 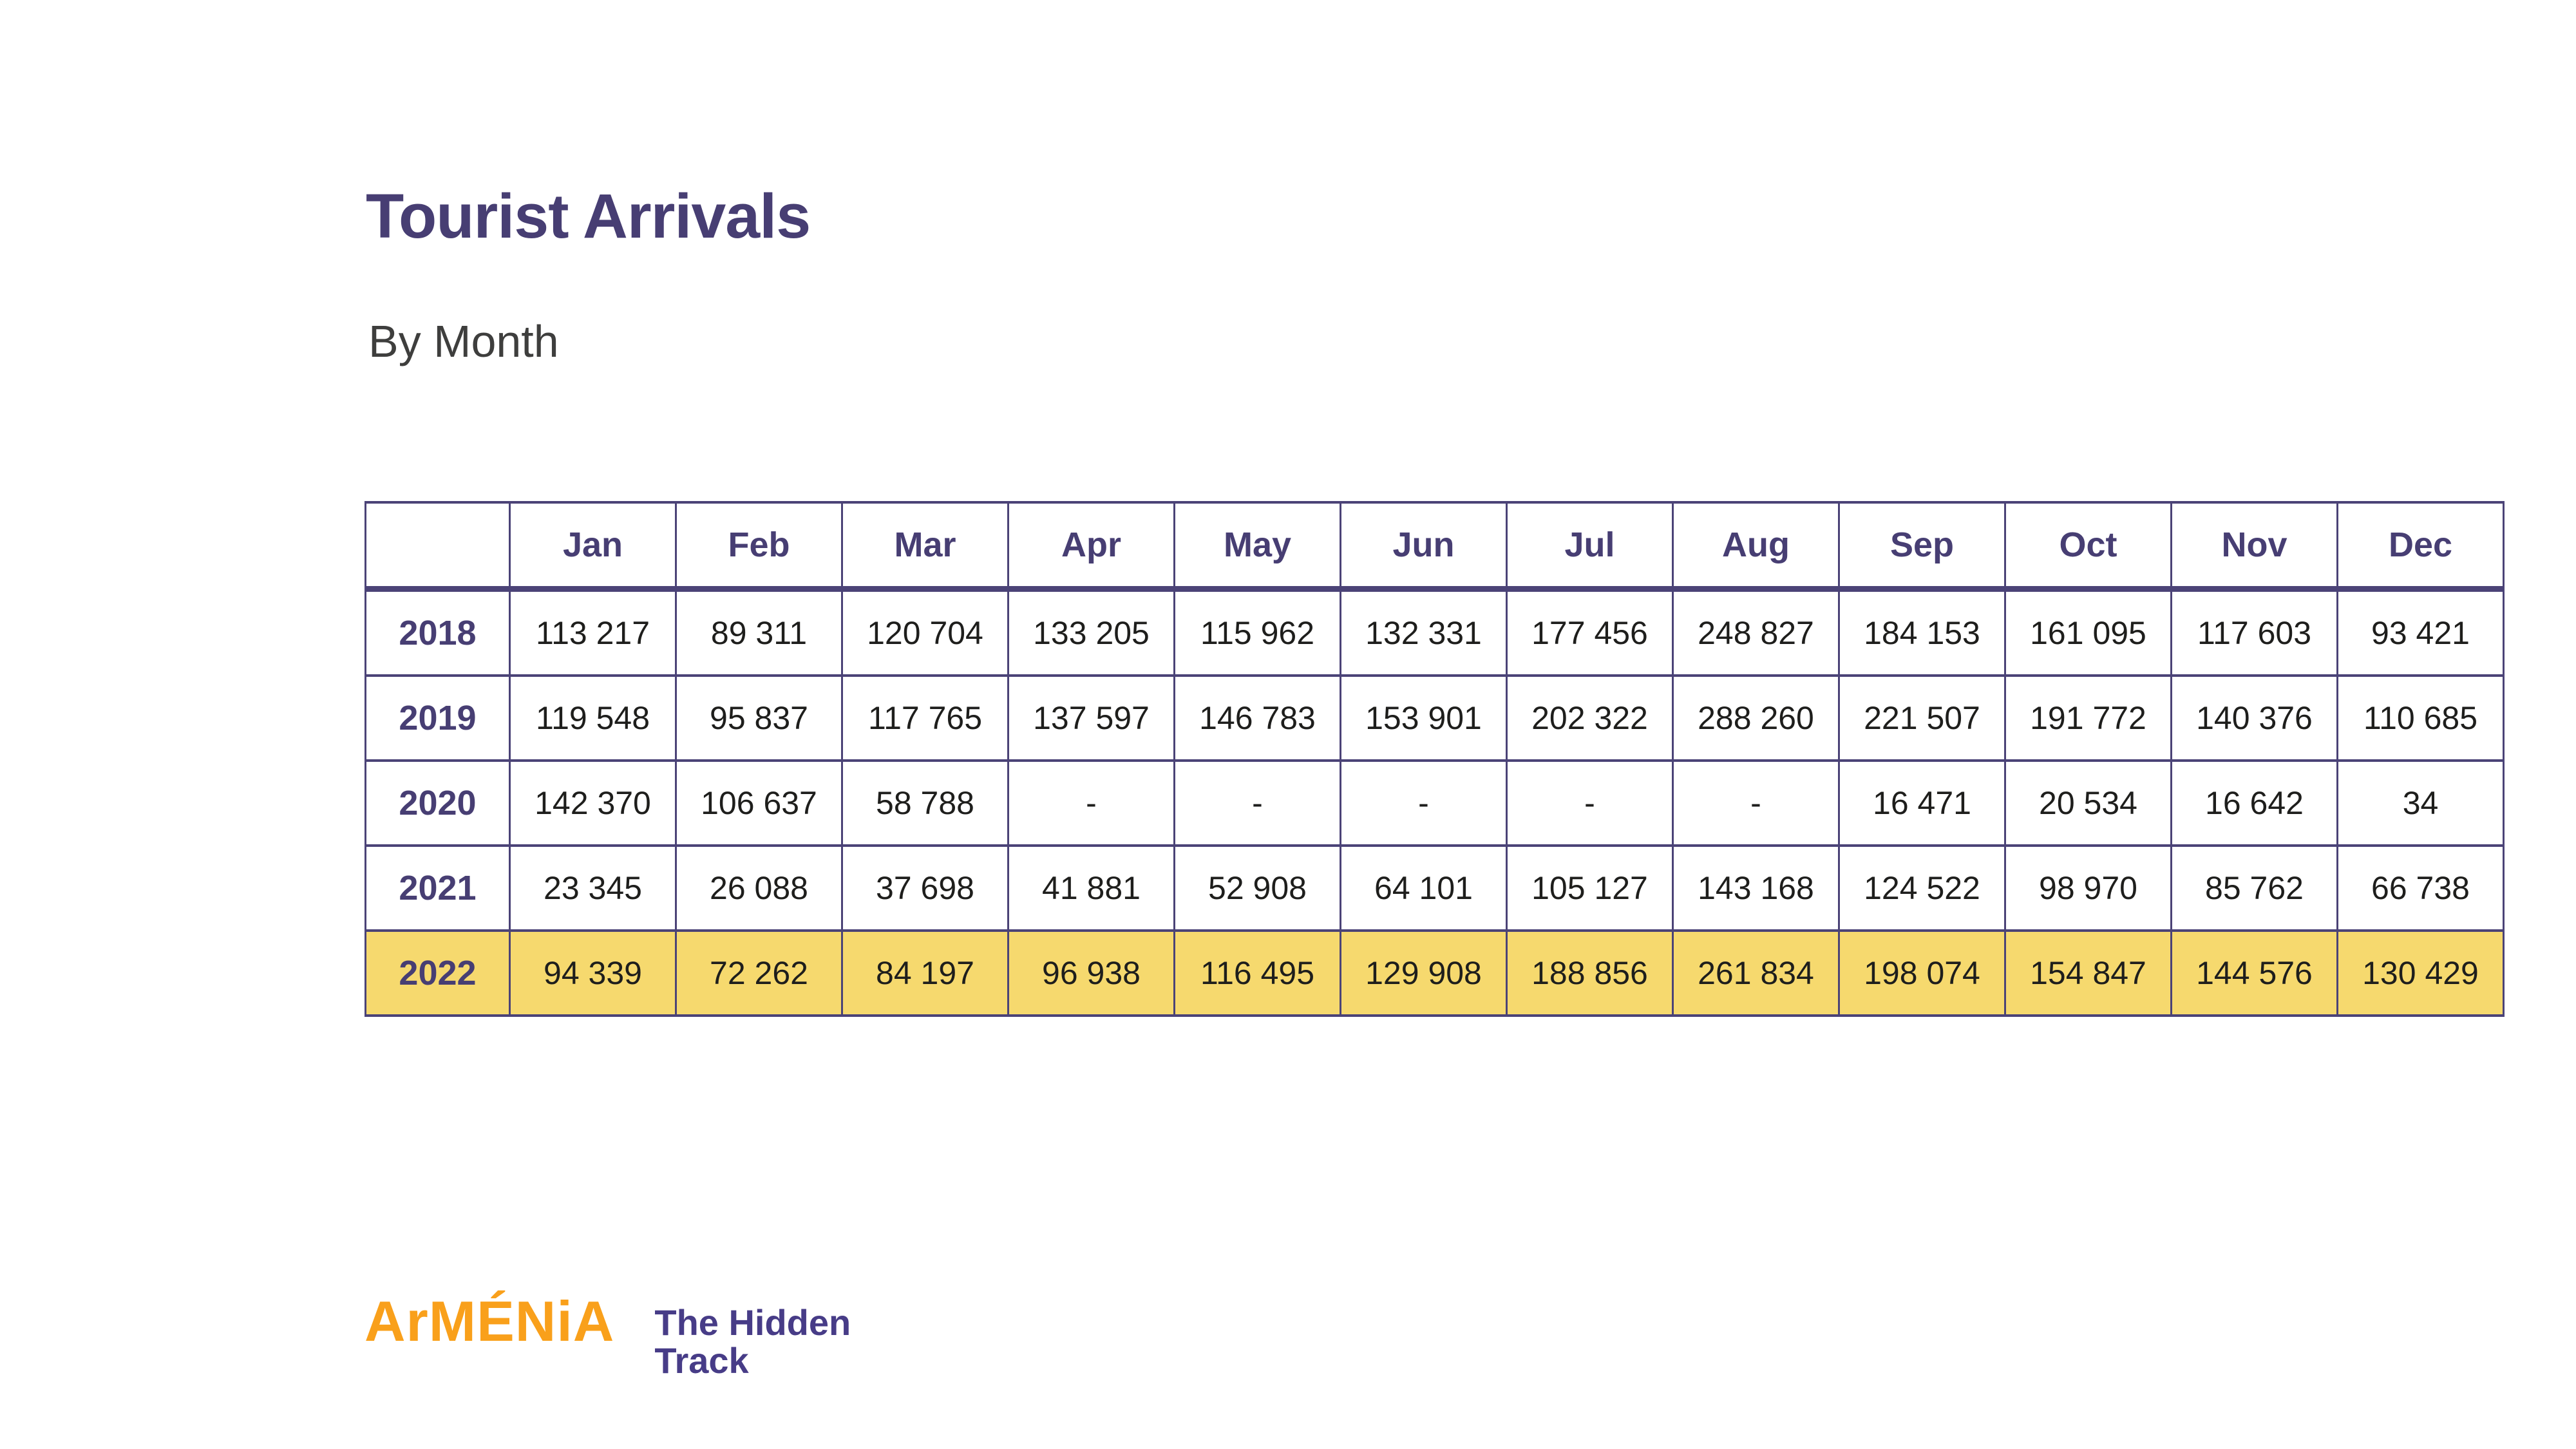 What do you see at coordinates (759, 718) in the screenshot?
I see `data-cell: 95 837` at bounding box center [759, 718].